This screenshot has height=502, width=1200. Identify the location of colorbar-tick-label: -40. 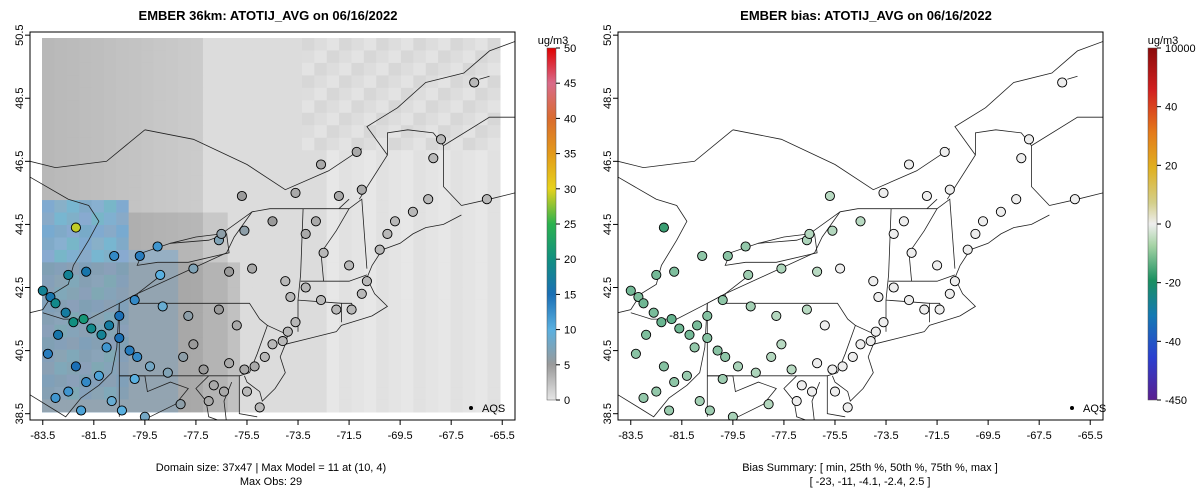
(1173, 342).